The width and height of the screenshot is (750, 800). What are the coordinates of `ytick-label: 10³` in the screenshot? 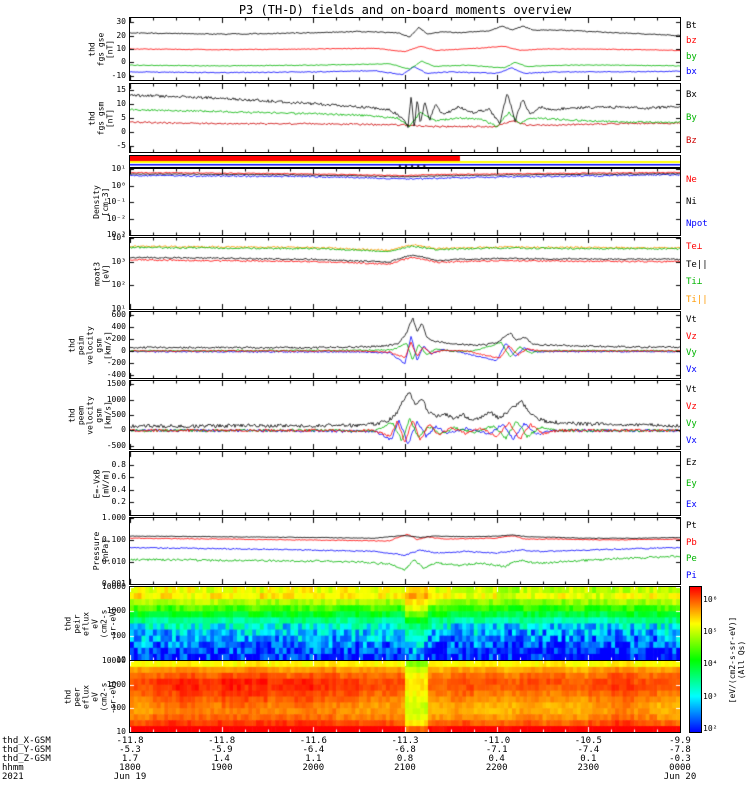 It's located at (118, 261).